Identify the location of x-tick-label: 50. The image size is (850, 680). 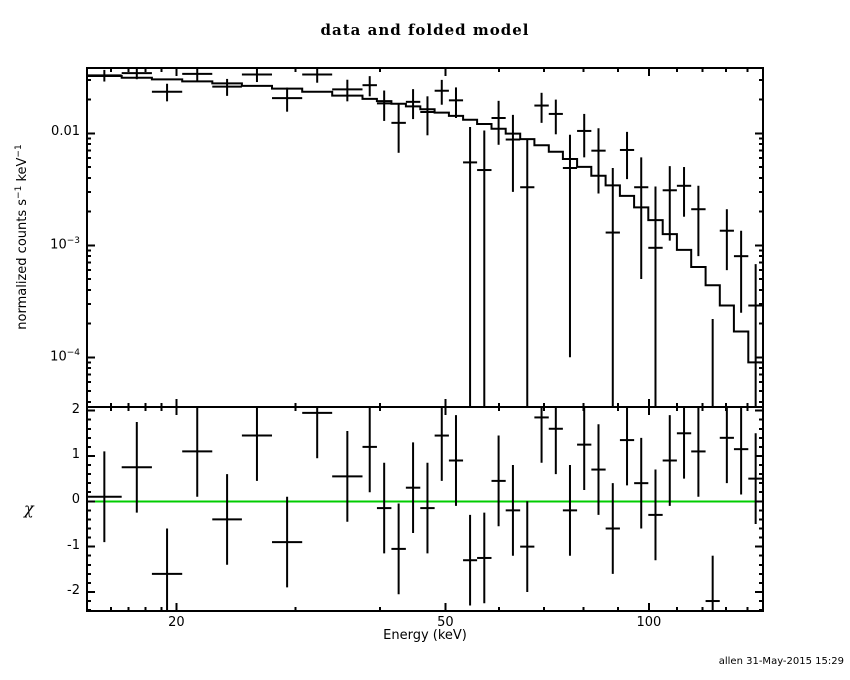
(445, 622).